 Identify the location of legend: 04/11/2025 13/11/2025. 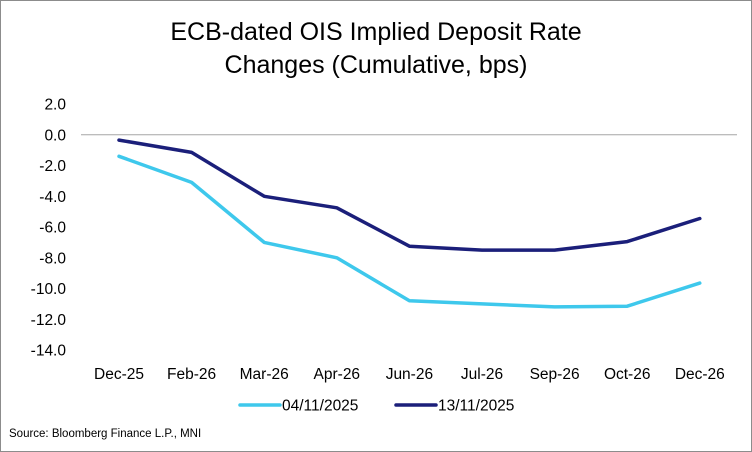
(376, 406).